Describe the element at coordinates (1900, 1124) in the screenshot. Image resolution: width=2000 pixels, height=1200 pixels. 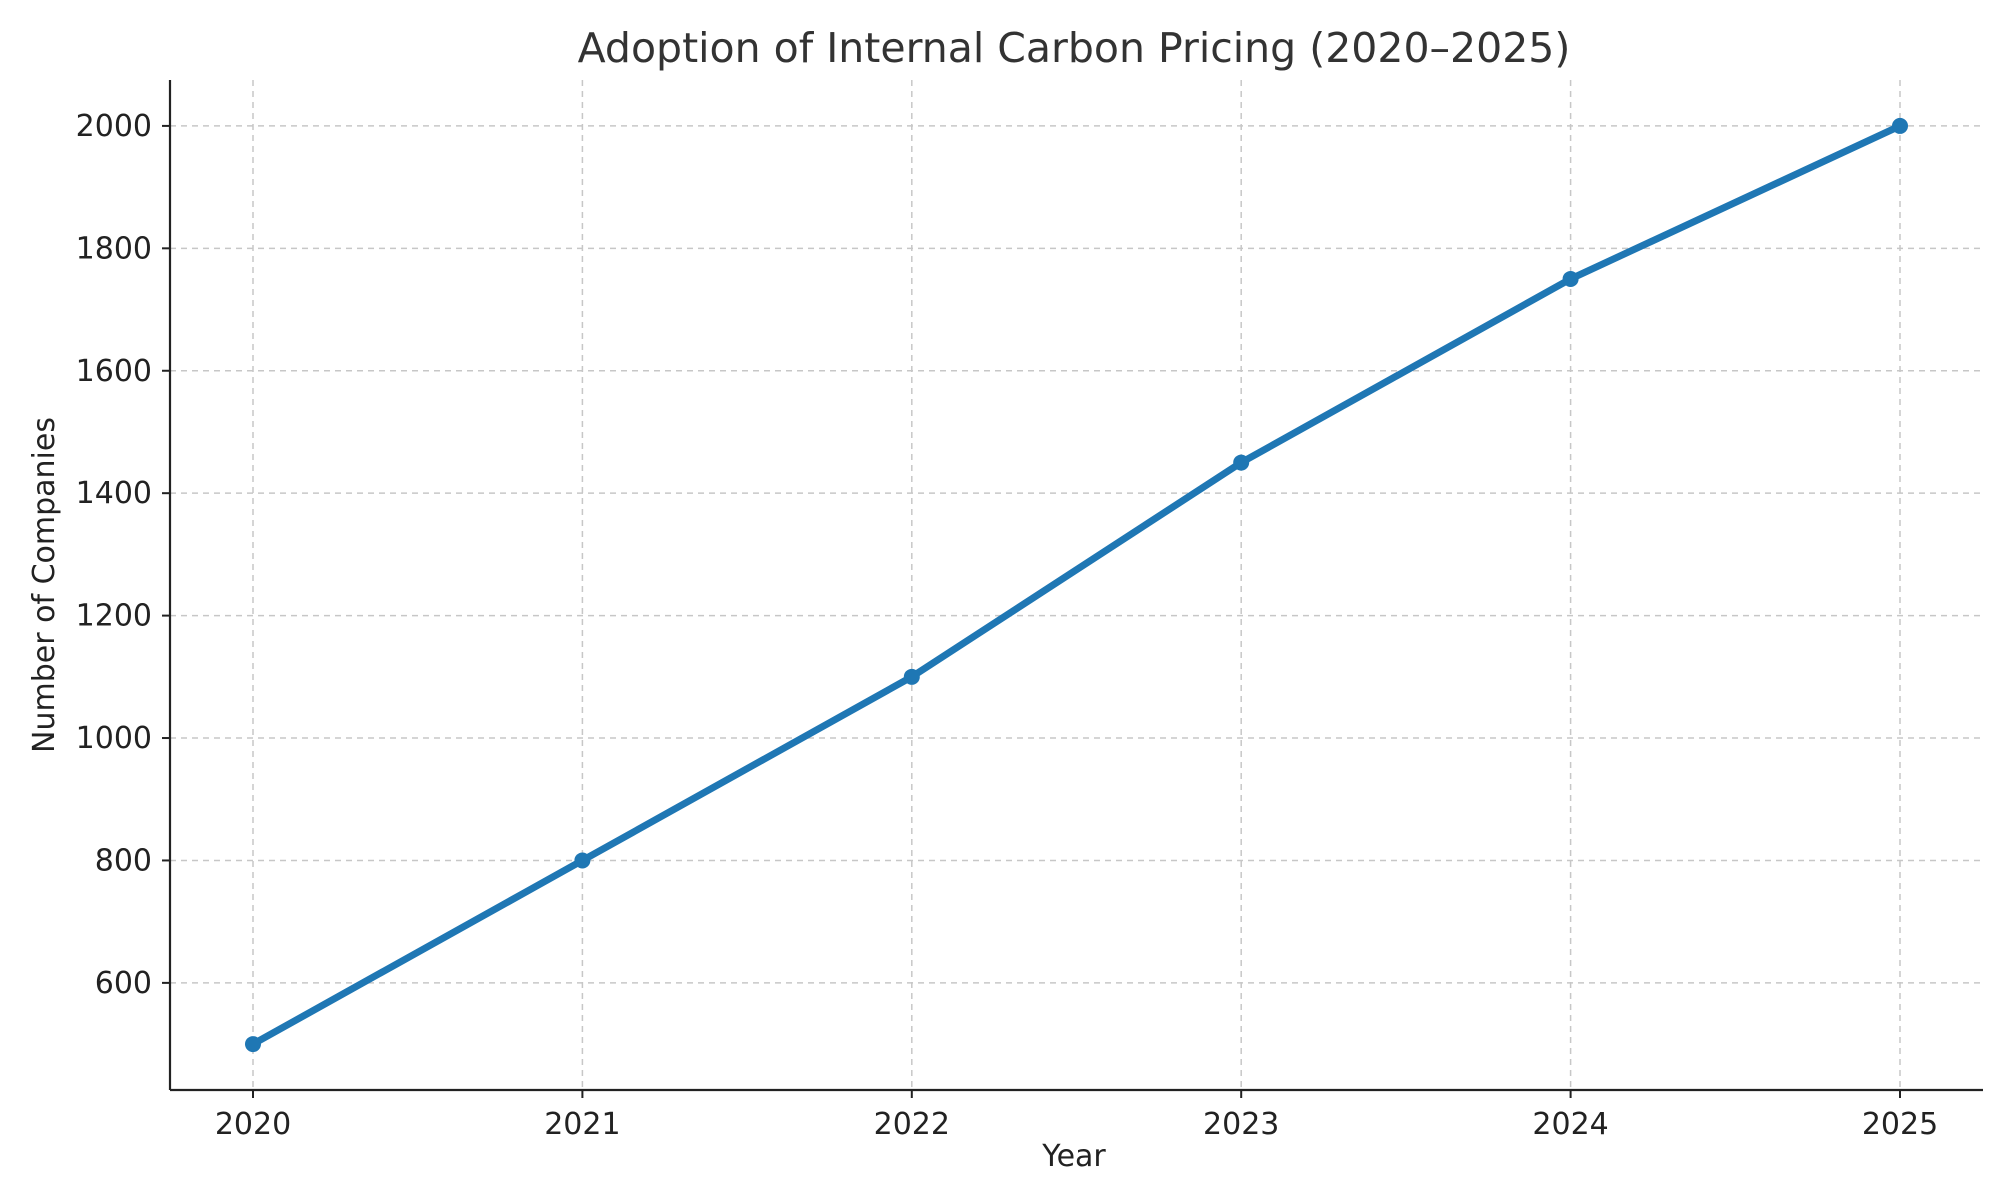
I see `x-tick-label: 2025` at that location.